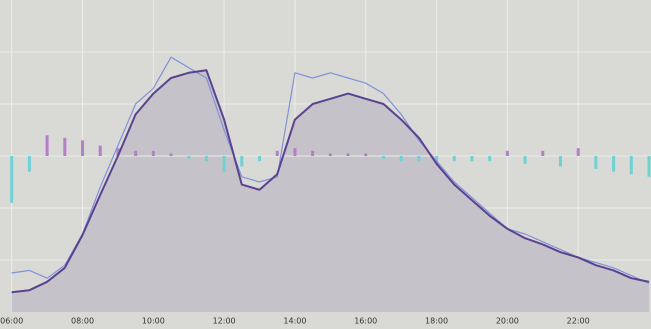  I want to click on x-tick-label: 14:00, so click(294, 321).